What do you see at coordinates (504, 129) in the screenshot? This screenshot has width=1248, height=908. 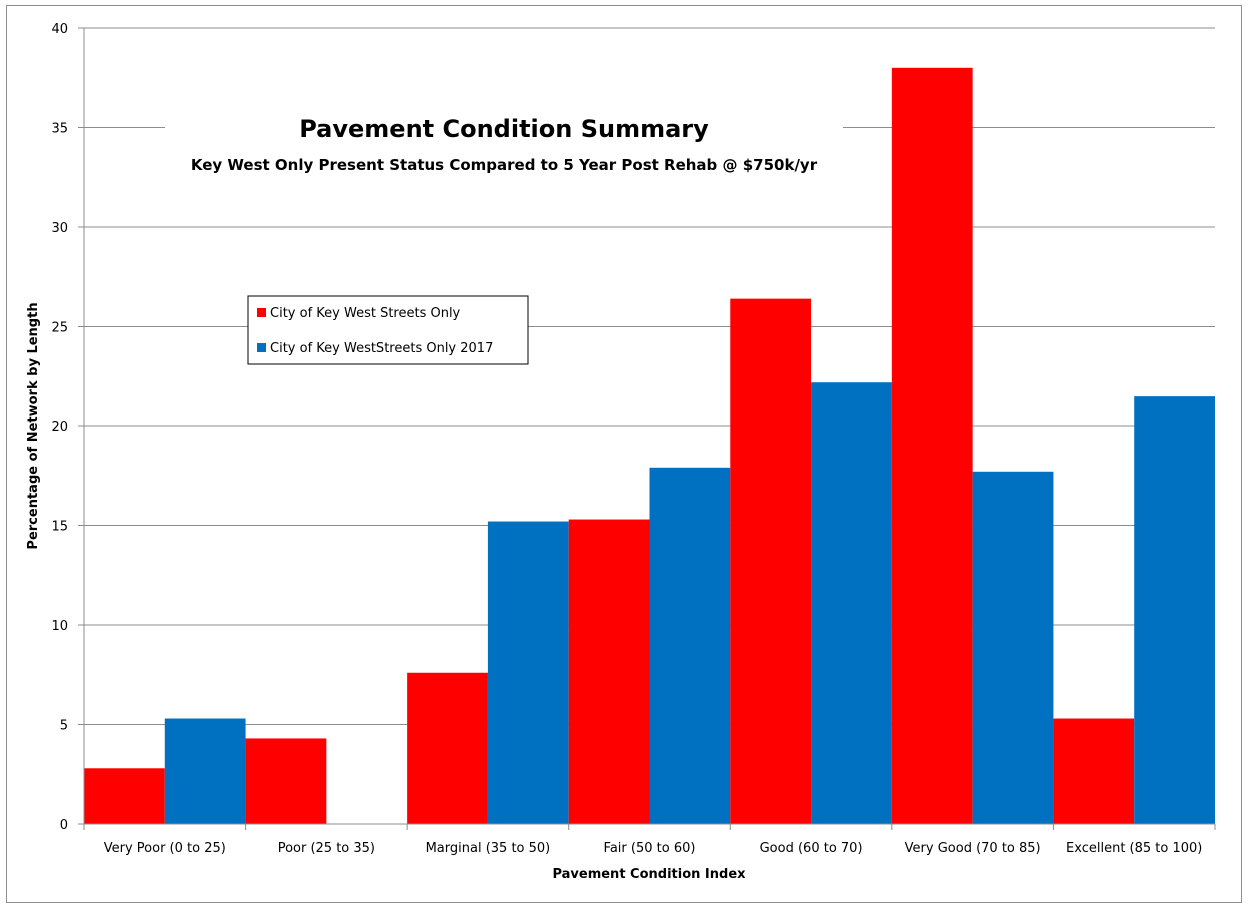 I see `chart-title: Pavement Condition Summary` at bounding box center [504, 129].